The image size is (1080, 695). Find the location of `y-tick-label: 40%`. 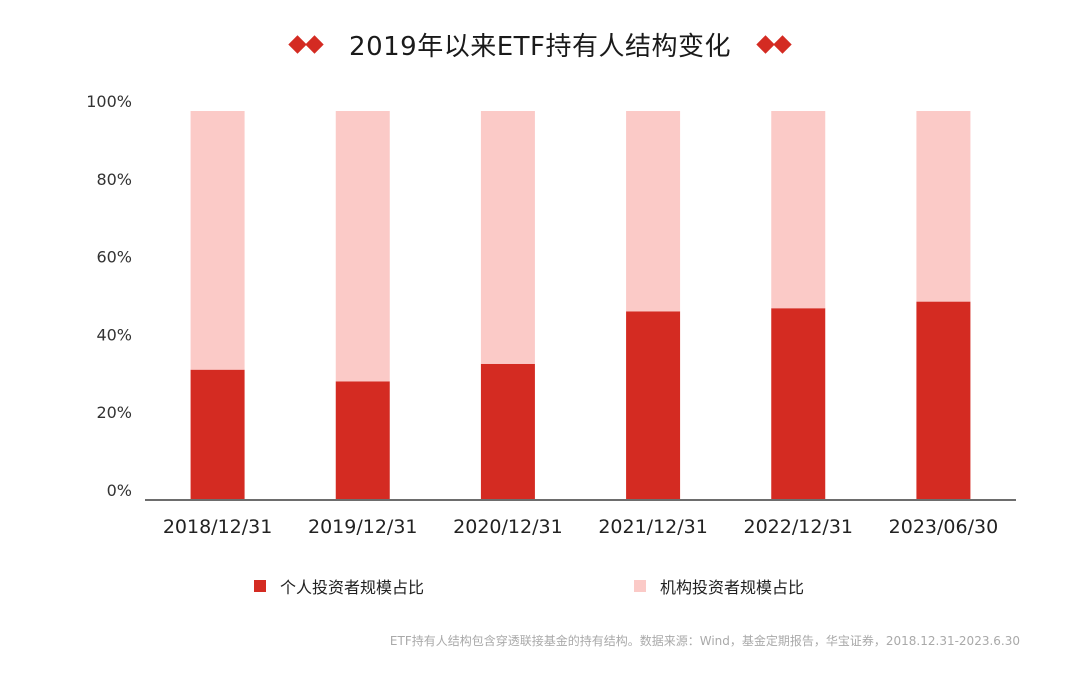

y-tick-label: 40% is located at coordinates (114, 334).